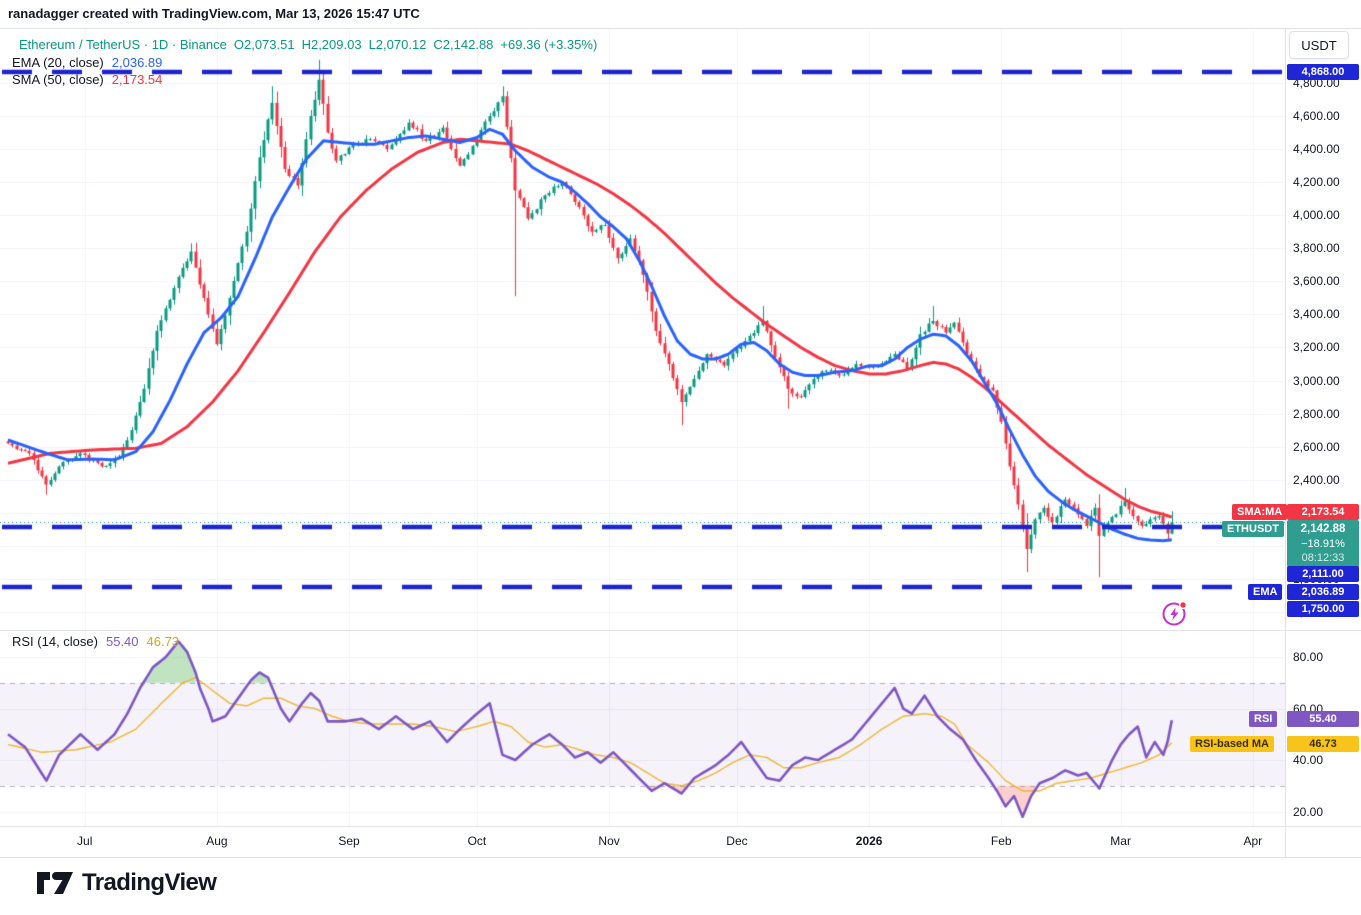  What do you see at coordinates (1323, 574) in the screenshot?
I see `mid-level-price-badge: 2,111.00` at bounding box center [1323, 574].